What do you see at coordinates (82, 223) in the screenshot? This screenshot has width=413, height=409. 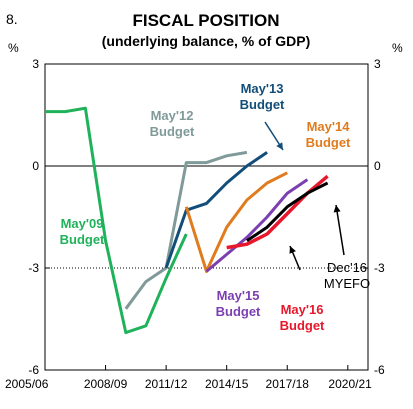 I see `series-label-line: May'09` at bounding box center [82, 223].